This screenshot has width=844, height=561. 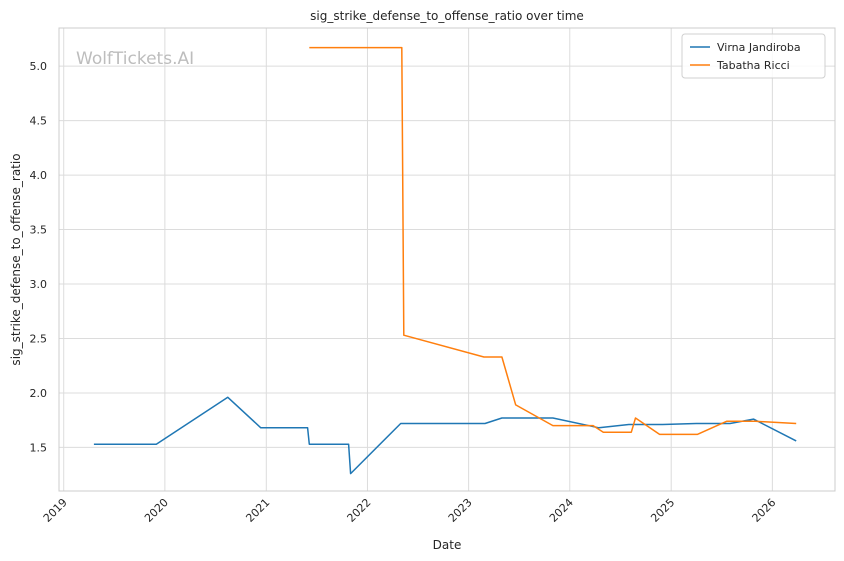 I want to click on legend-box, so click(x=753, y=56).